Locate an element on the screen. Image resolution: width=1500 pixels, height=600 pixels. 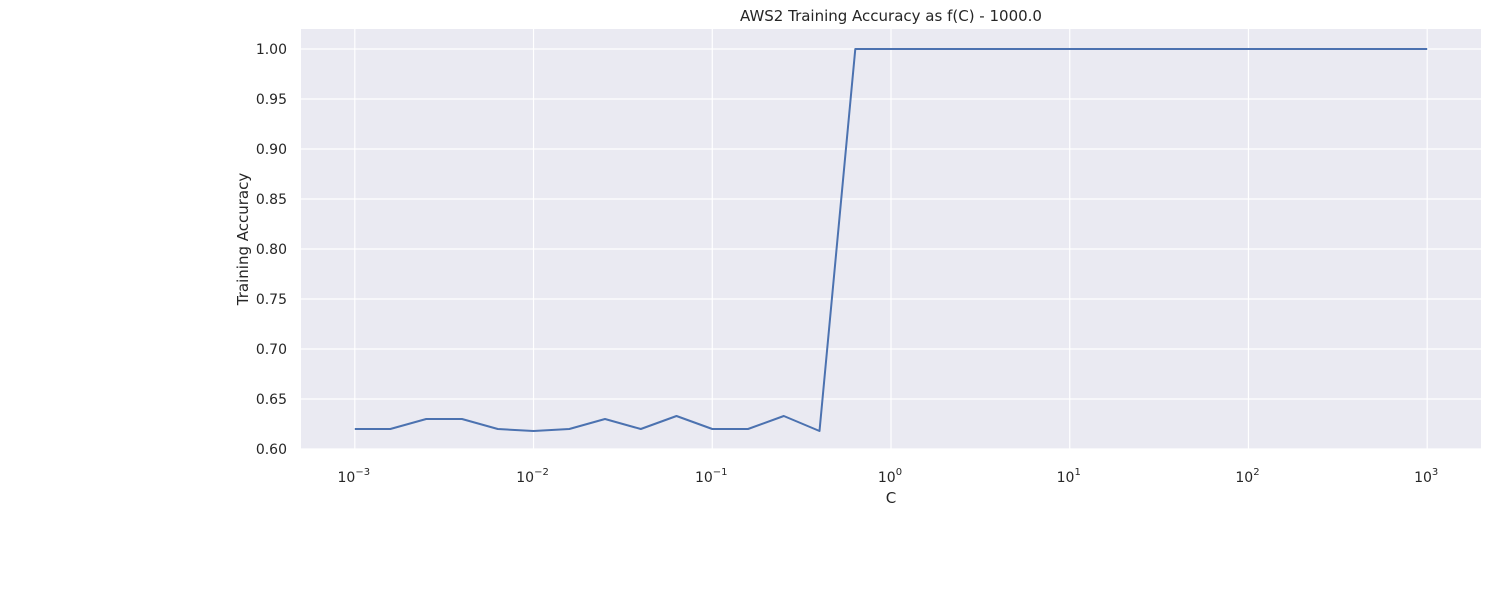
y-tick-label: 0.75 is located at coordinates (271, 300).